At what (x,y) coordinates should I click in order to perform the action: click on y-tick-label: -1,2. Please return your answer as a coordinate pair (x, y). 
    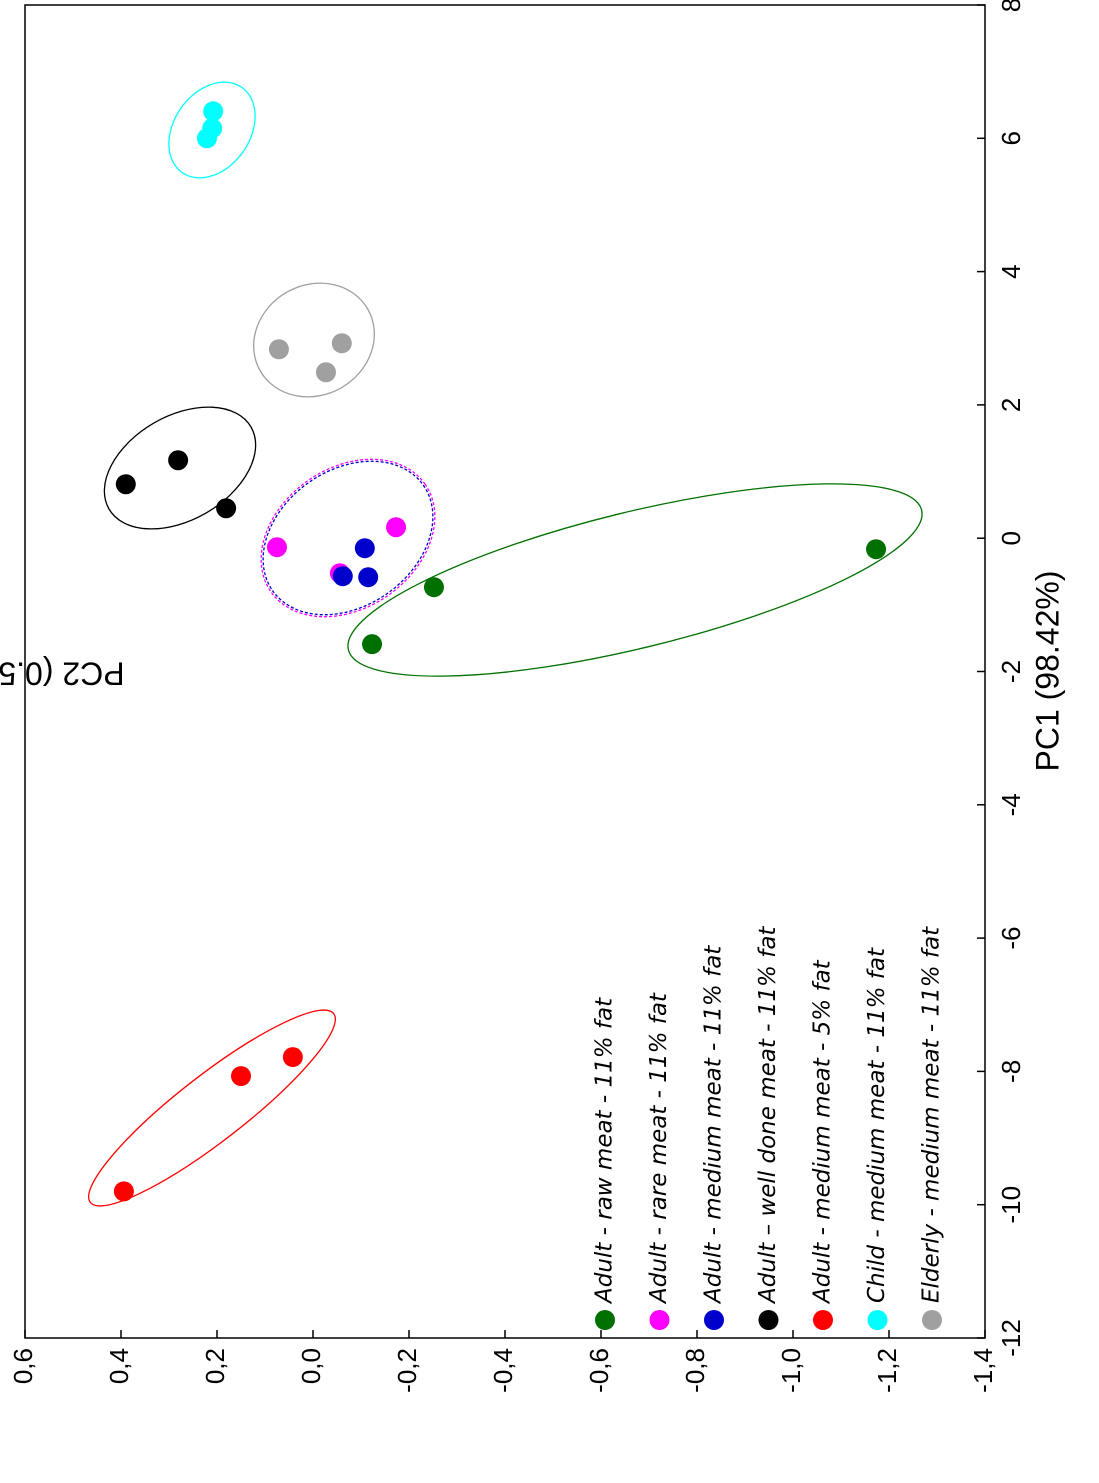
    Looking at the image, I should click on (887, 1370).